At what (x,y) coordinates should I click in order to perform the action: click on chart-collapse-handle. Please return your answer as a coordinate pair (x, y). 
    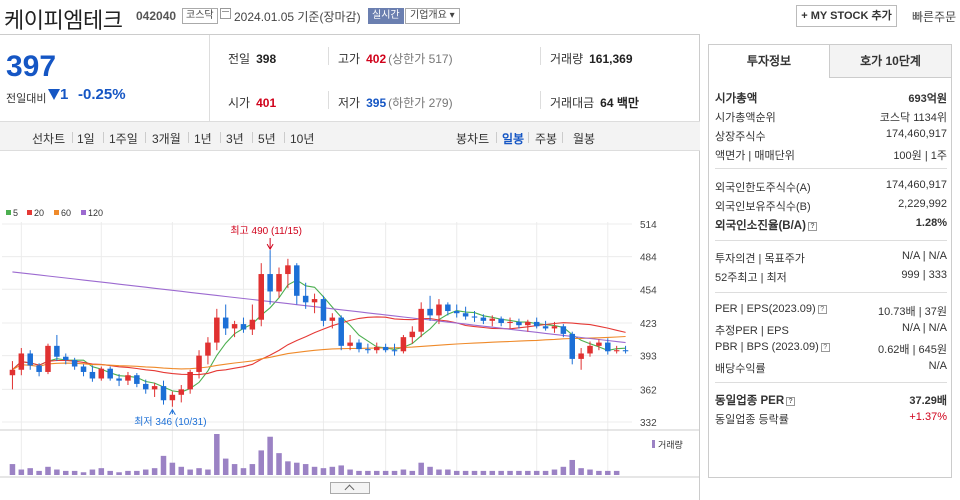
    Looking at the image, I should click on (350, 488).